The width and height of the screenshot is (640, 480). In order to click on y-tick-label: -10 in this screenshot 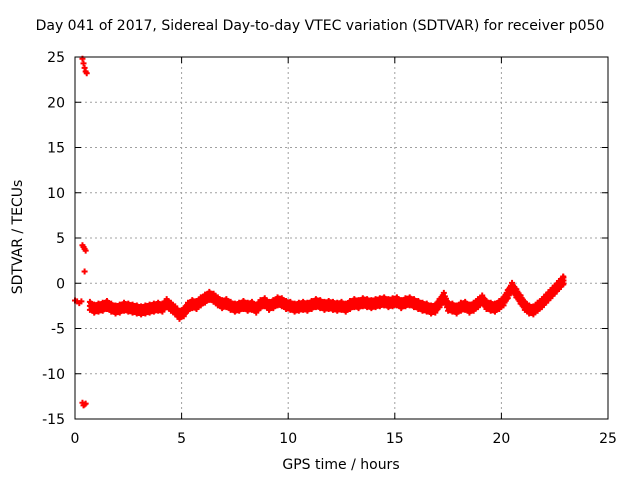, I will do `click(53, 375)`.